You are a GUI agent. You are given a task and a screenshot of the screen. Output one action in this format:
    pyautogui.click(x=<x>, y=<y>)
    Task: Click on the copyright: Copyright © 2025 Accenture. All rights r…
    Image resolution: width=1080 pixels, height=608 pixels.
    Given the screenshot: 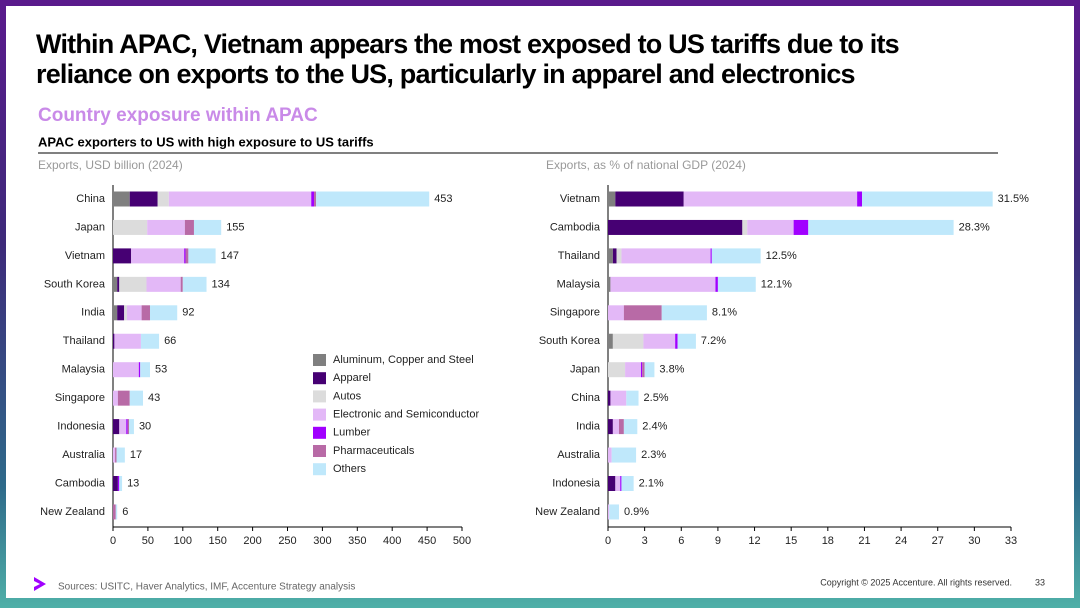 What is the action you would take?
    pyautogui.click(x=916, y=582)
    